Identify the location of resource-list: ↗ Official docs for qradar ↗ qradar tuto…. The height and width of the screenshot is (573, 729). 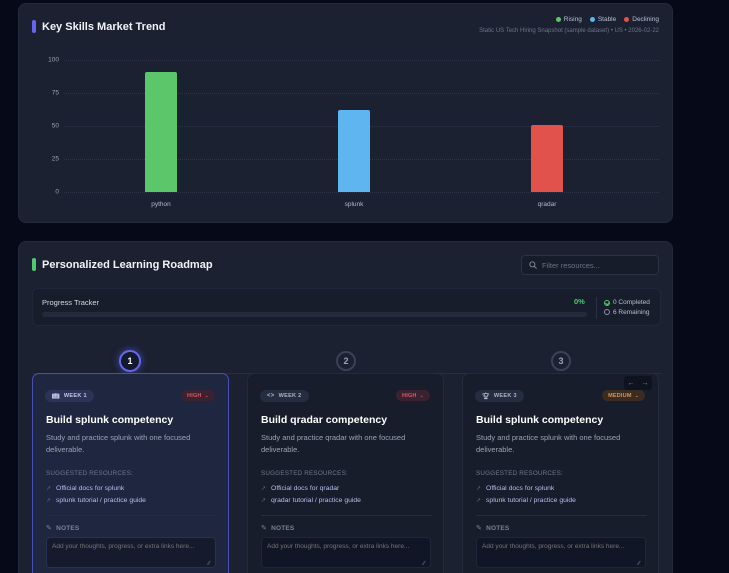
(311, 494).